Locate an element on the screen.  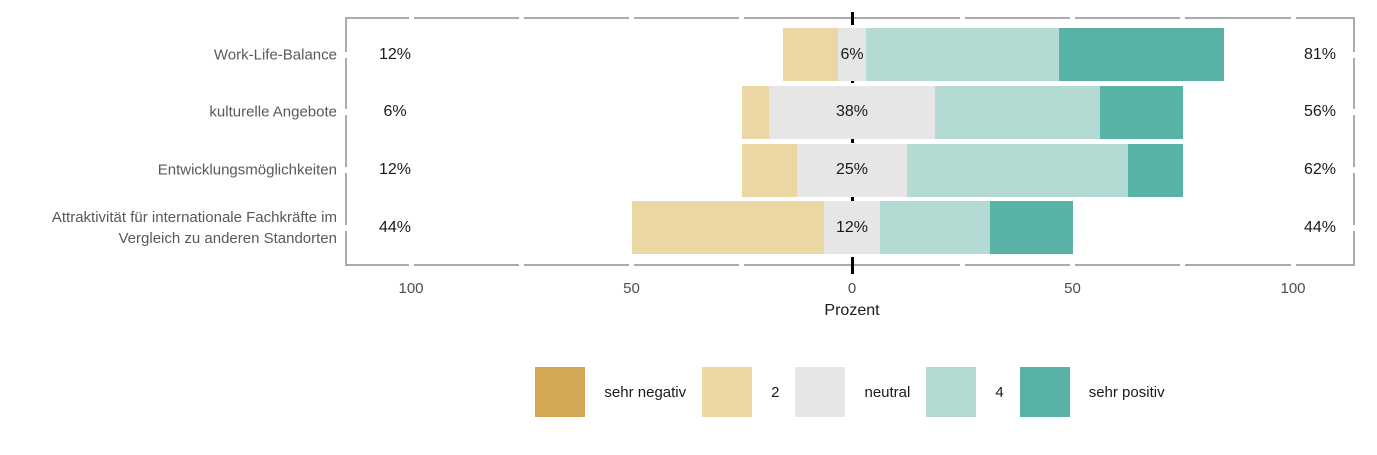
zero-tick-top is located at coordinates (852, 18).